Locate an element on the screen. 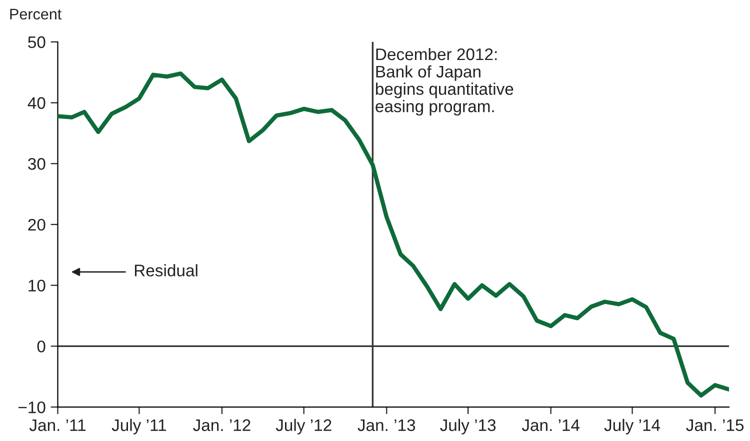  y-tick-label: 10 is located at coordinates (37, 286).